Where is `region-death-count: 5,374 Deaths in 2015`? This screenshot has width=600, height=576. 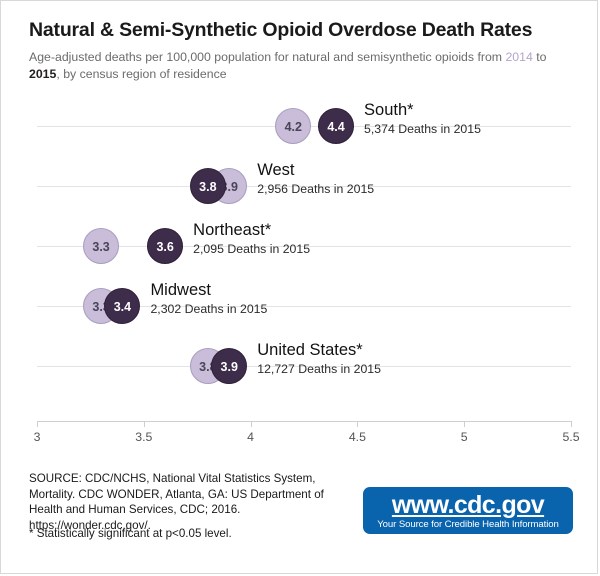
region-death-count: 5,374 Deaths in 2015 is located at coordinates (422, 129).